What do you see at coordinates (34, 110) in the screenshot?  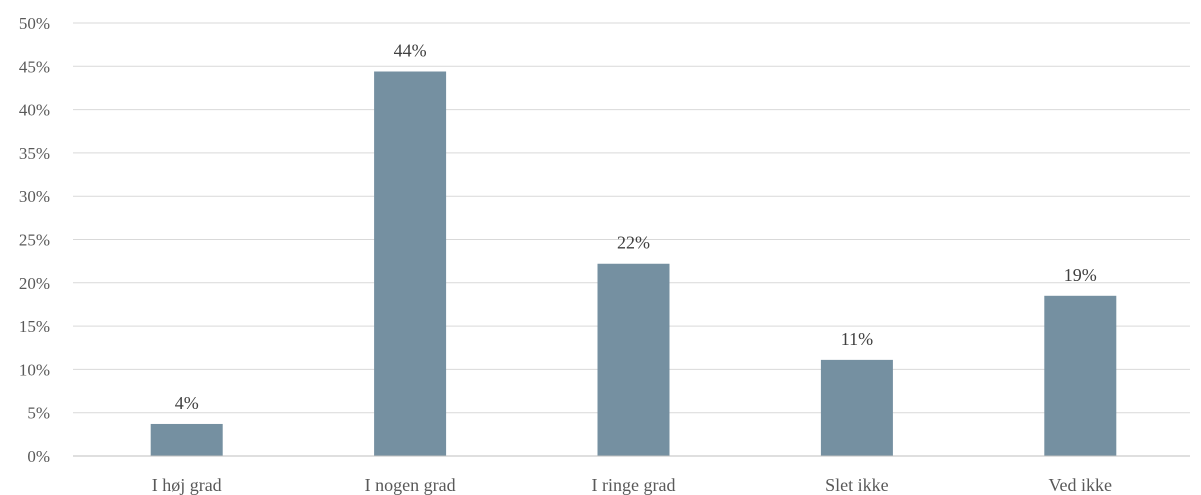 I see `y-tick-label: 40%` at bounding box center [34, 110].